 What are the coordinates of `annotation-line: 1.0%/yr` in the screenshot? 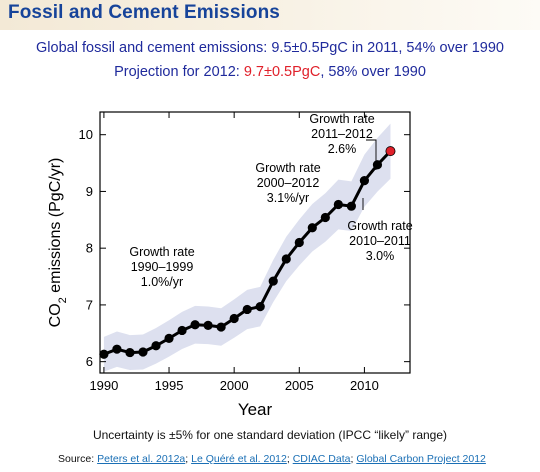 It's located at (162, 282).